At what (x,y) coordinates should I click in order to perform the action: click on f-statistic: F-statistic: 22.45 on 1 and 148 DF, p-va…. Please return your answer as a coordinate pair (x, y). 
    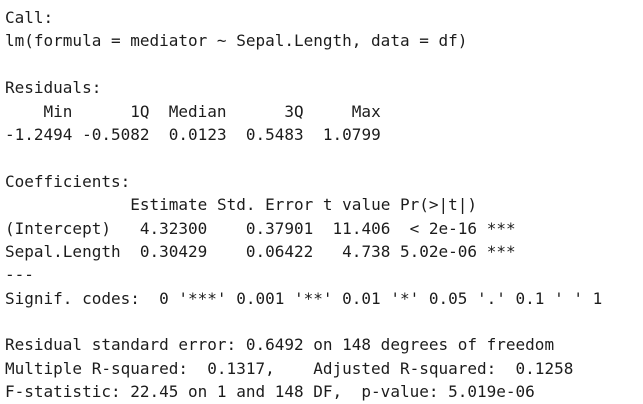
    Looking at the image, I should click on (270, 392).